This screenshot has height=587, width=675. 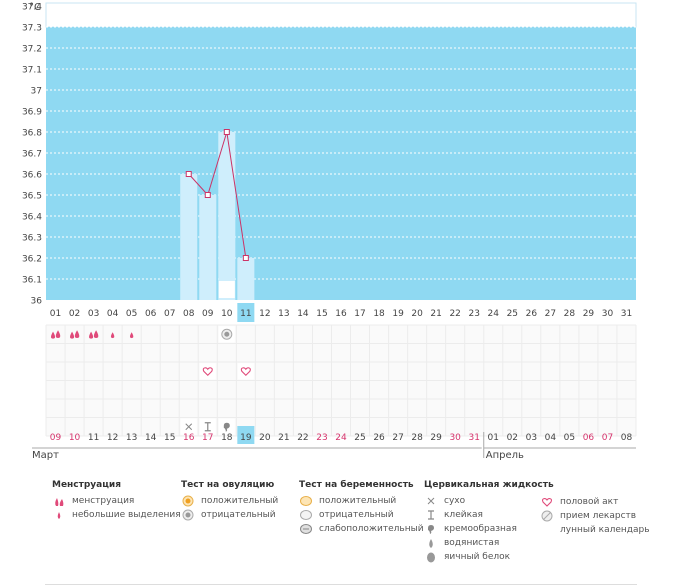 I want to click on legend-item: лунный календарь, so click(x=595, y=530).